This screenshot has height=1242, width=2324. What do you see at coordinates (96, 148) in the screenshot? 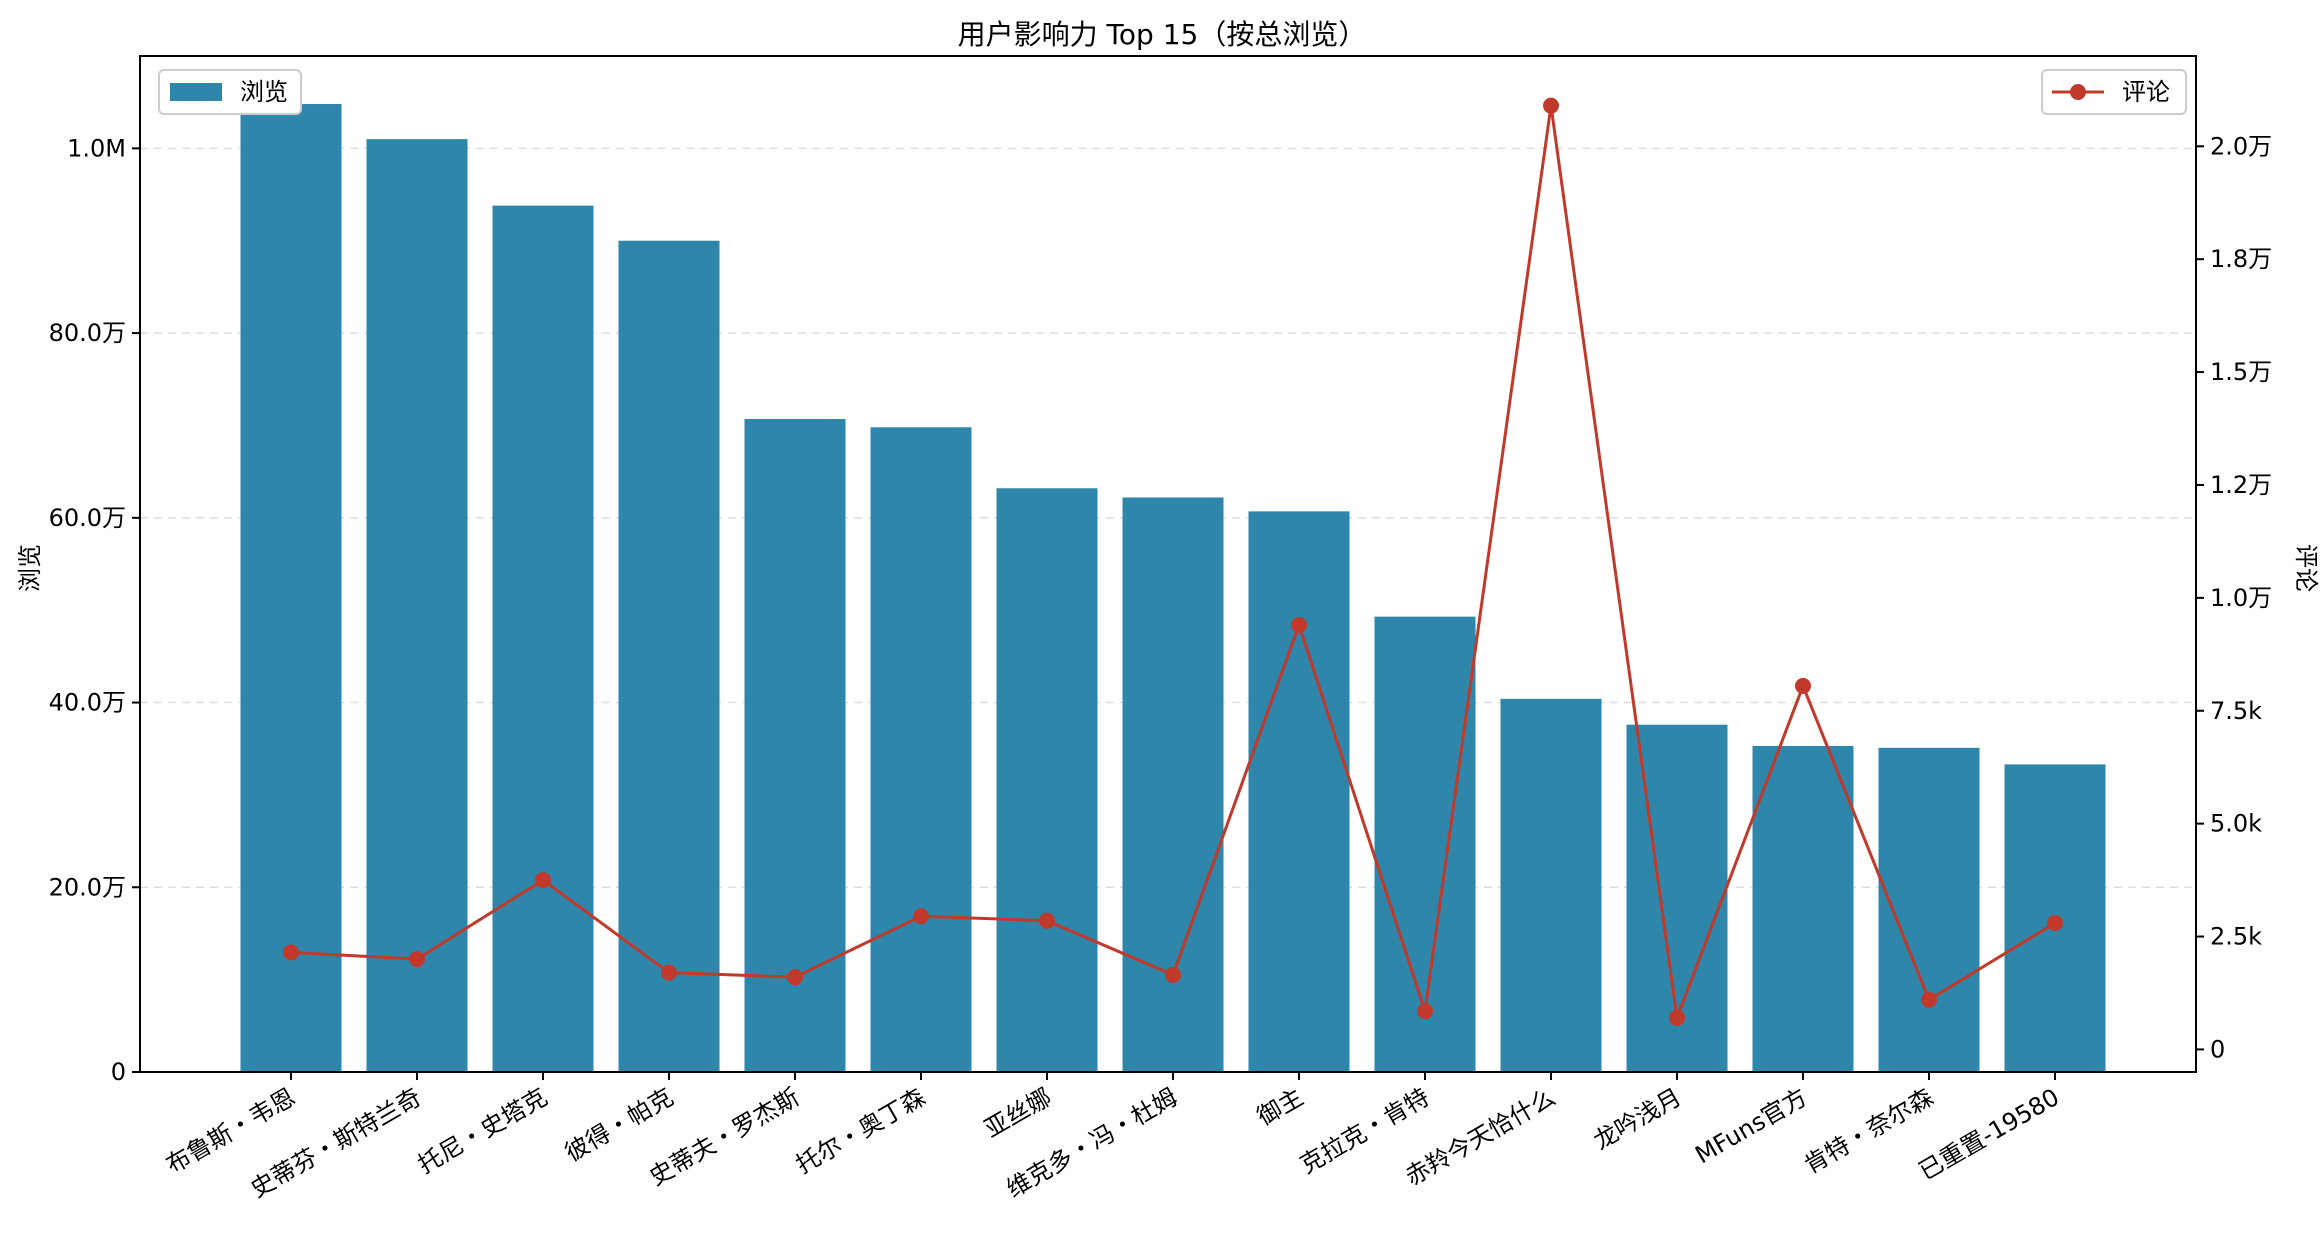
I see `y-tick-label: 1.0M` at bounding box center [96, 148].